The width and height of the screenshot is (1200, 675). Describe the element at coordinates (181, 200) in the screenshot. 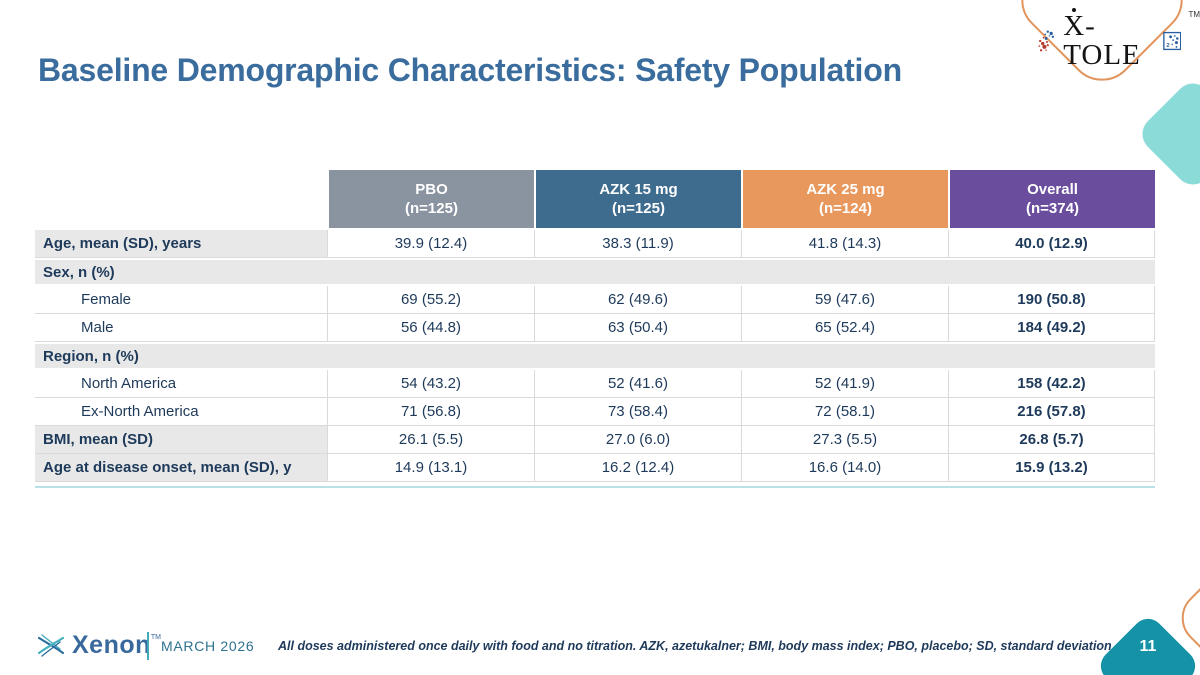

I see `table-corner-cell` at that location.